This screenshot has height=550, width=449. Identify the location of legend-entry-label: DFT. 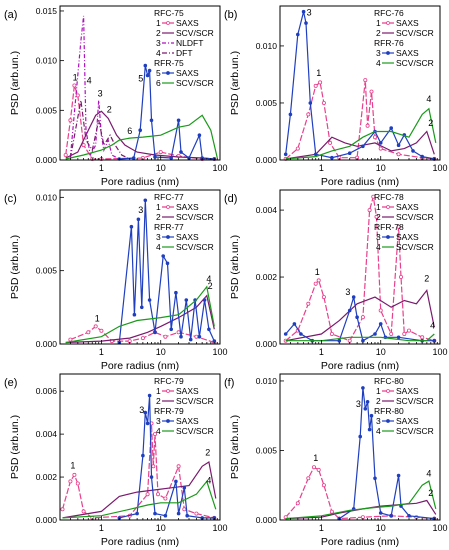
(184, 53).